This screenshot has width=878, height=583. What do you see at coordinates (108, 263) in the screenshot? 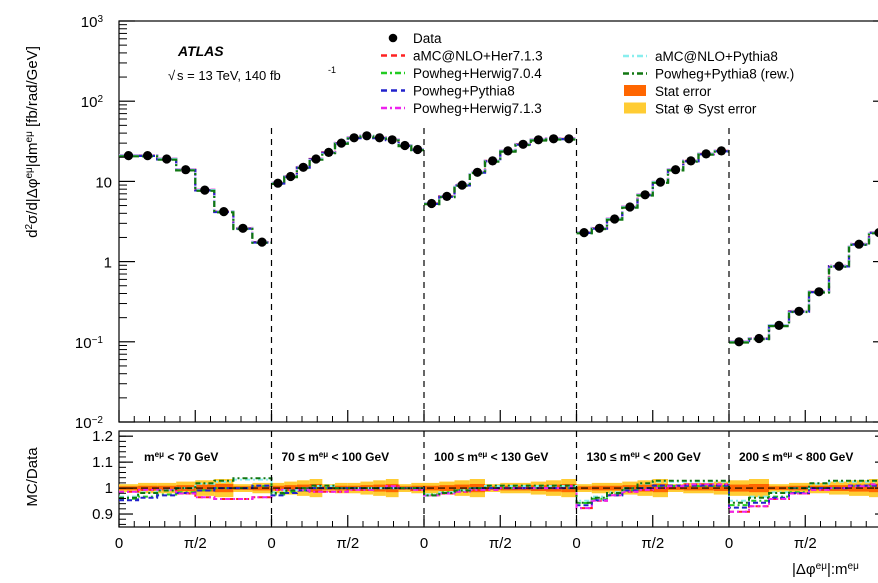
I see `y-tick-label: 1` at bounding box center [108, 263].